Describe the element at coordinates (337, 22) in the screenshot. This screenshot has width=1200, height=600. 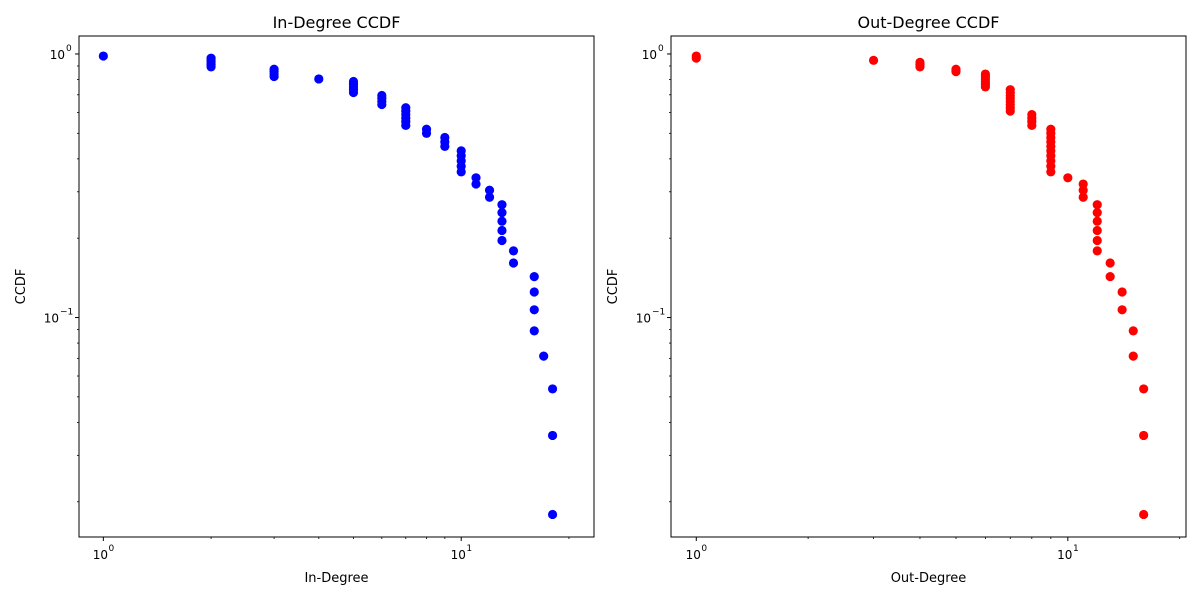
I see `chart-title: In-Degree CCDF` at that location.